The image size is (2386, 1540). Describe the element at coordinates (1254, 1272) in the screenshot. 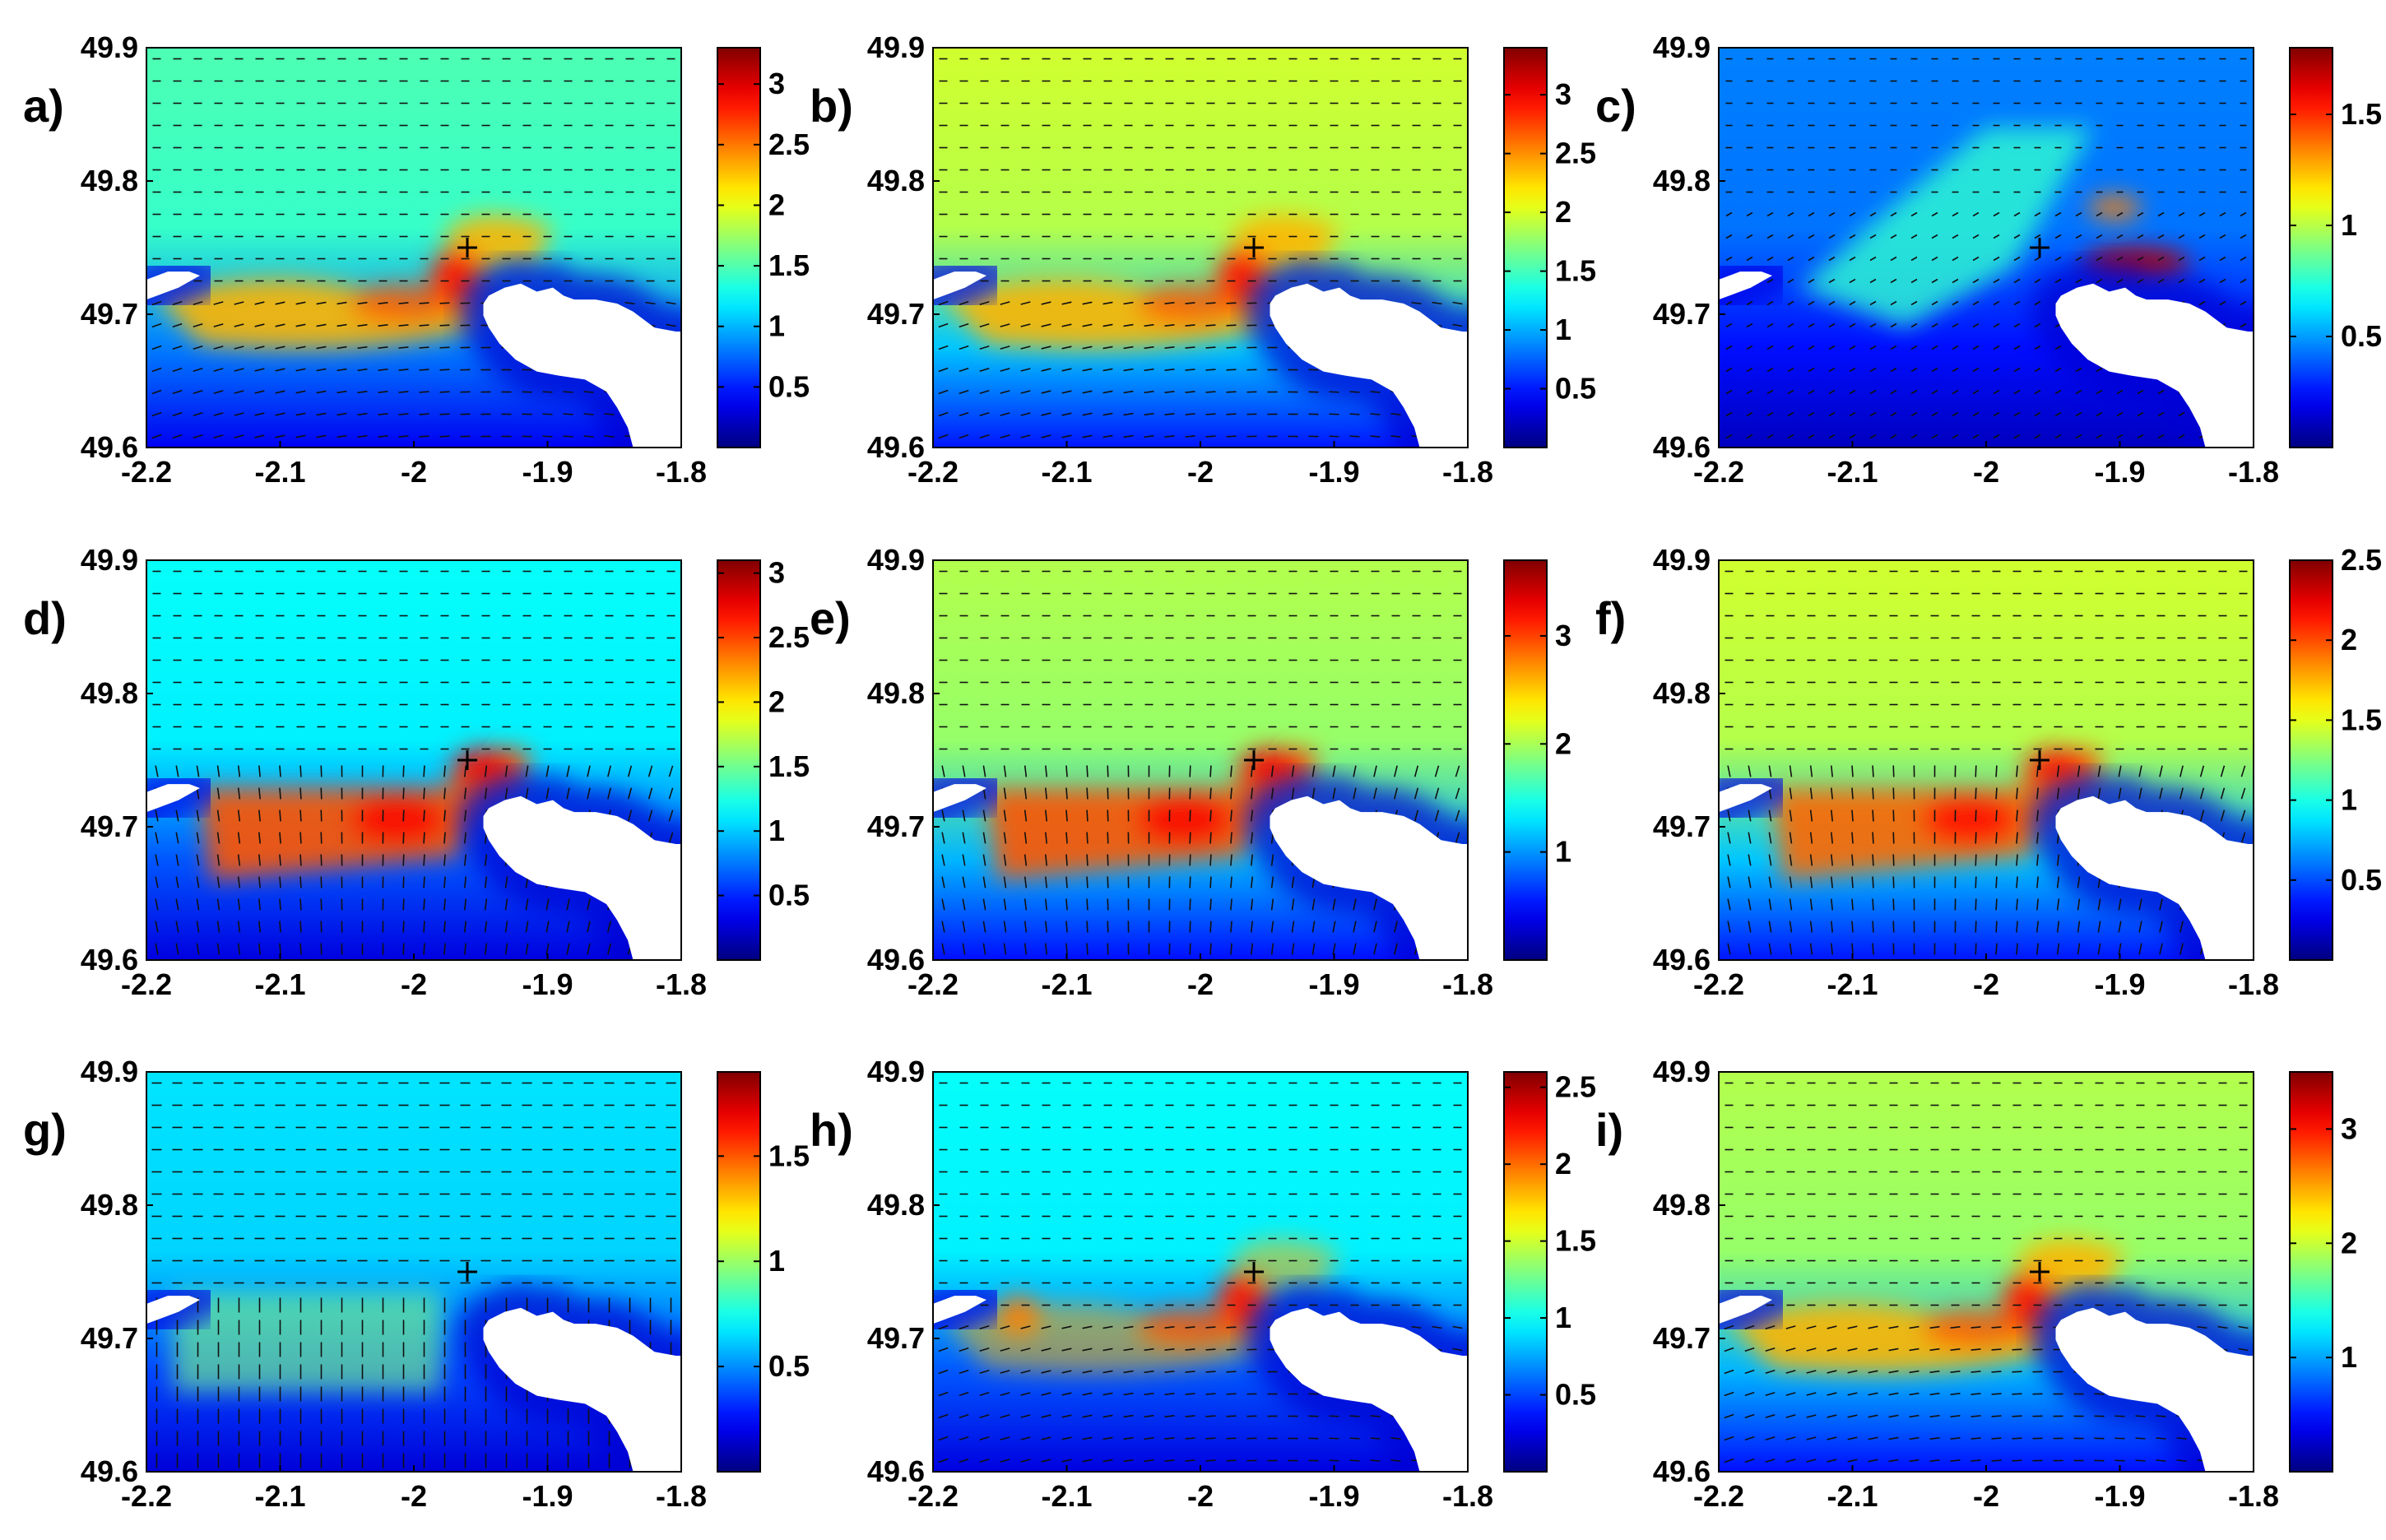

I see `site-marker-h` at that location.